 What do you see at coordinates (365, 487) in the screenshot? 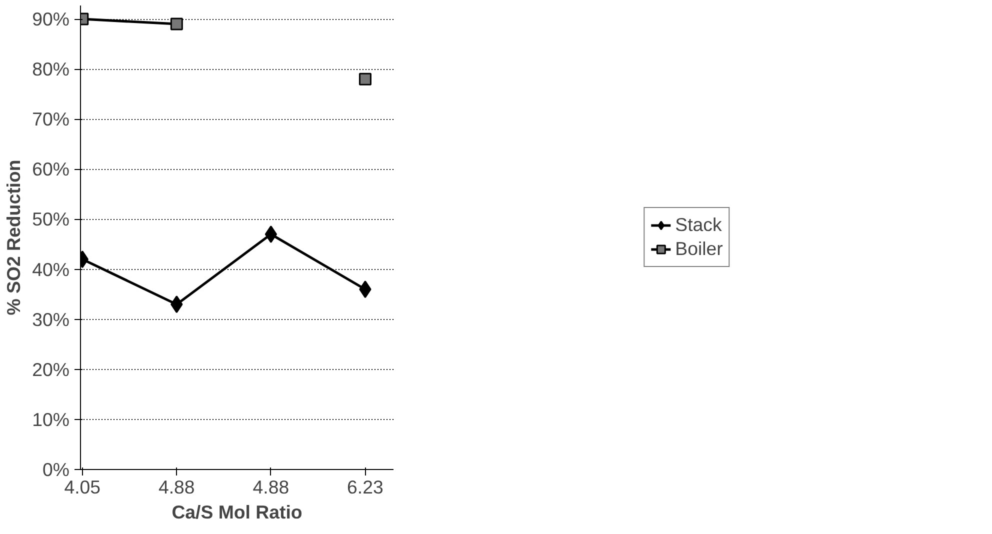
I see `x-tick-label: 6.23` at bounding box center [365, 487].